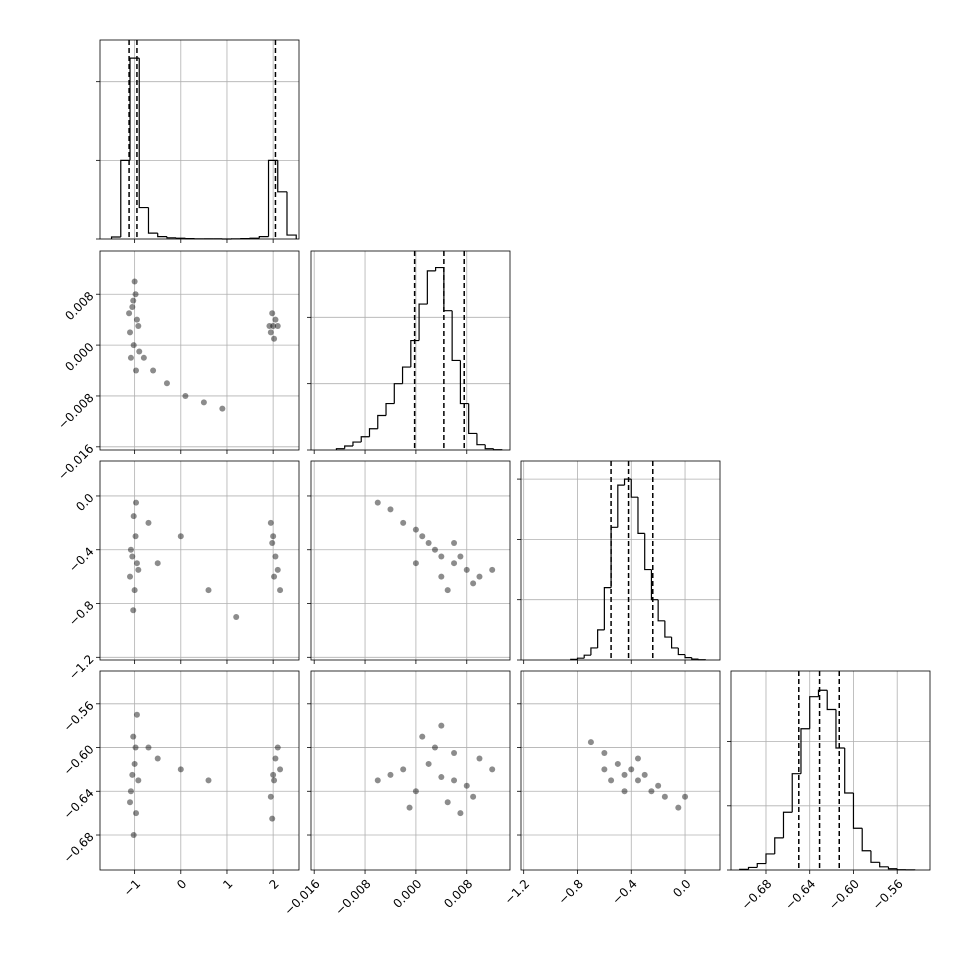 The height and width of the screenshot is (970, 970). I want to click on x-tick-label: −0.4, so click(624, 892).